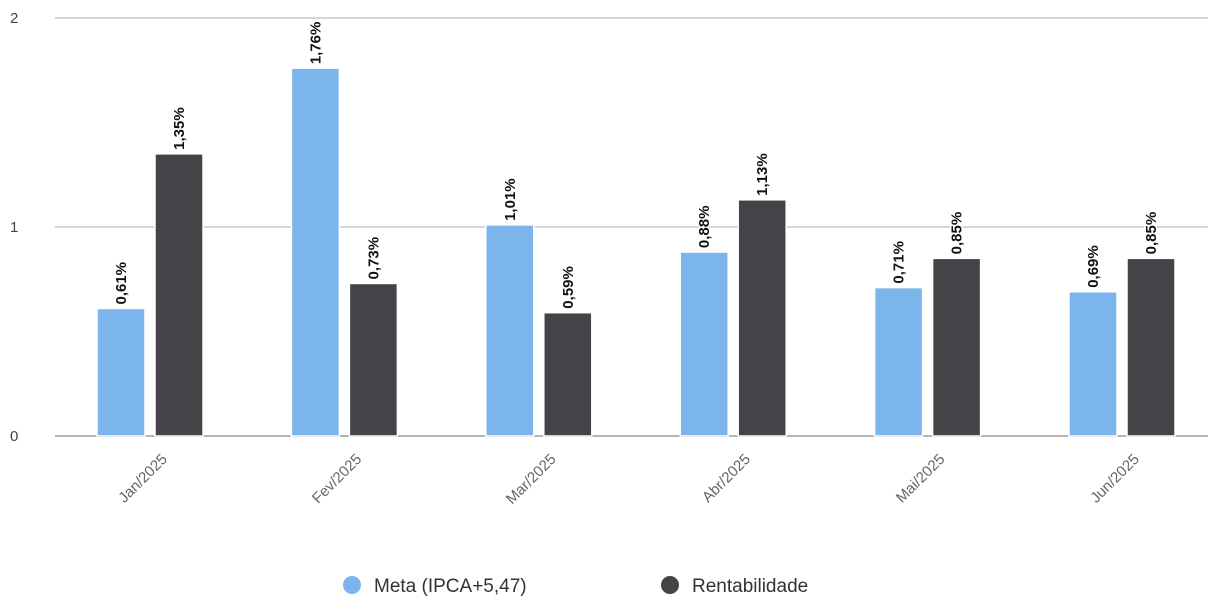 This screenshot has height=608, width=1208. What do you see at coordinates (14, 436) in the screenshot?
I see `y-tick-label: 0` at bounding box center [14, 436].